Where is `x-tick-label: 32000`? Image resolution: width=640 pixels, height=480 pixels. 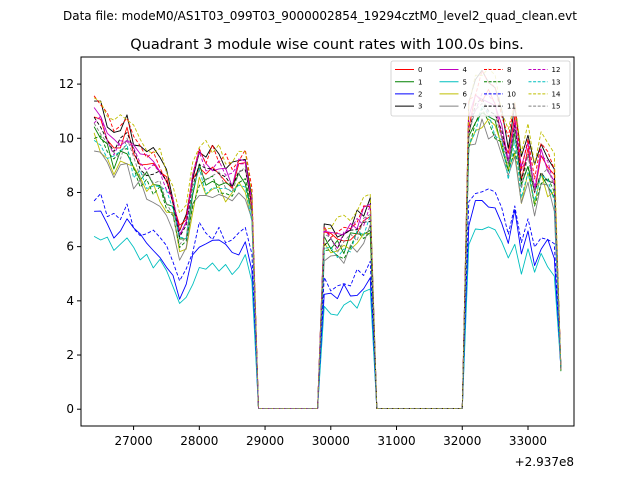 x-tick-label: 32000 is located at coordinates (462, 441).